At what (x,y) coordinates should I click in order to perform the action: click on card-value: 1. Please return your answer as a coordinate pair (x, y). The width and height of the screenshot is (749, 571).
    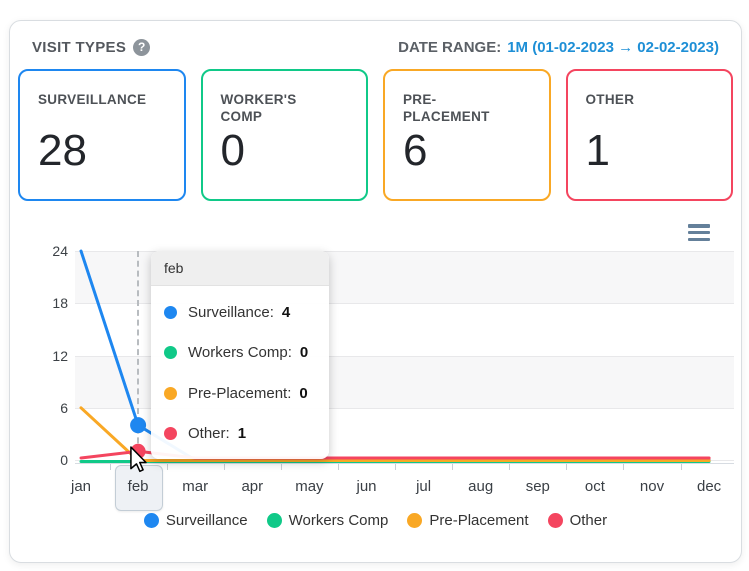
    Looking at the image, I should click on (597, 150).